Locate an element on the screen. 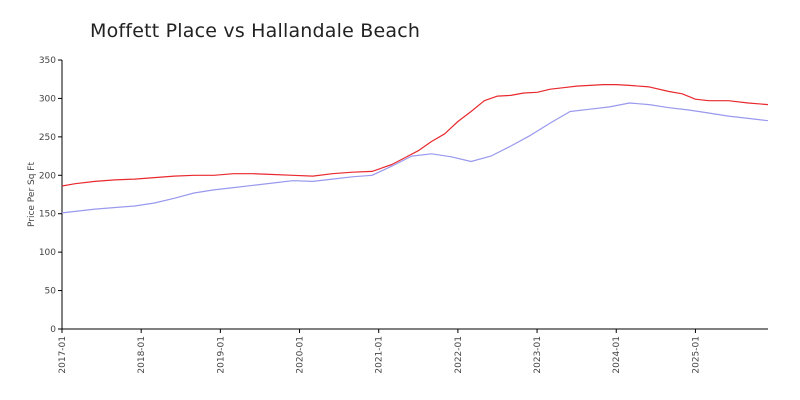 This screenshot has height=400, width=800. x-tick-label: 2025-01 is located at coordinates (696, 355).